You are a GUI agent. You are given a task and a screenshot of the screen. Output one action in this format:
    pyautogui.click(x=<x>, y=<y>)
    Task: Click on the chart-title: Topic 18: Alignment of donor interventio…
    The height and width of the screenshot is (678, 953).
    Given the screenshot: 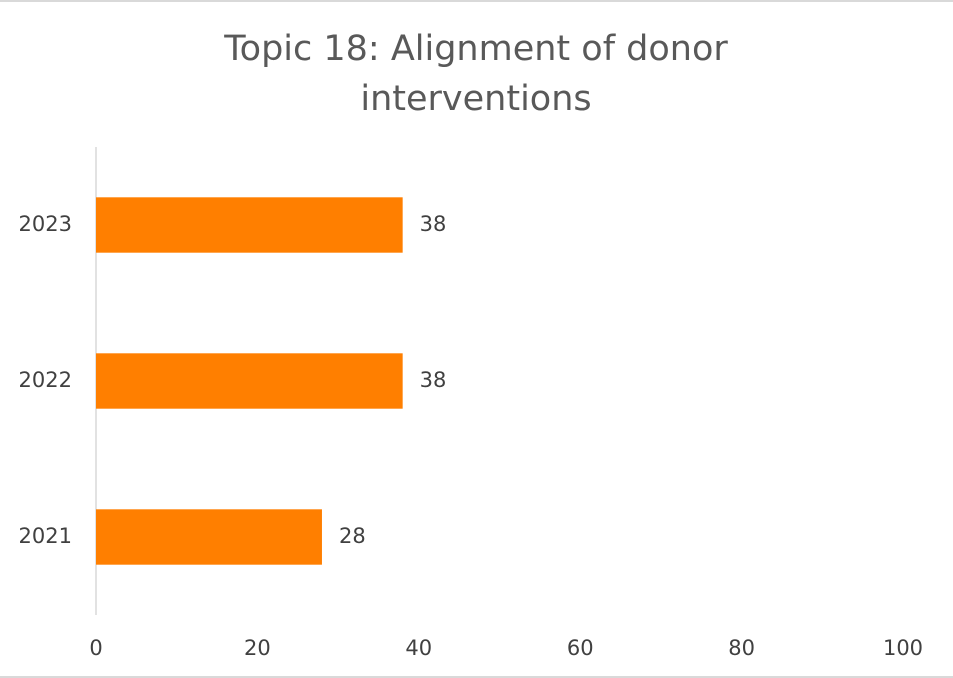 What is the action you would take?
    pyautogui.click(x=476, y=74)
    